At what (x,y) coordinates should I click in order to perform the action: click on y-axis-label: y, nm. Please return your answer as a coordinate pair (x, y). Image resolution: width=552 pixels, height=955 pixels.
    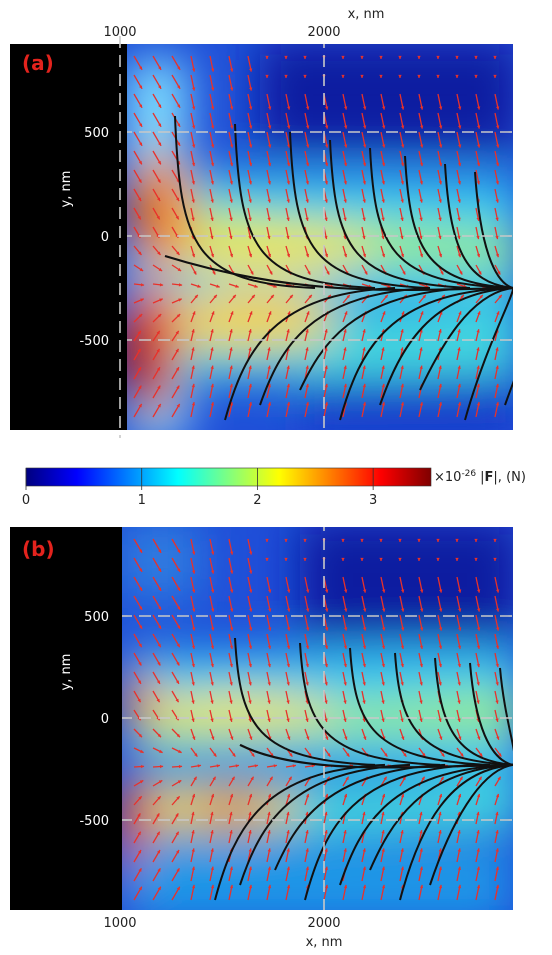
    Looking at the image, I should click on (66, 672).